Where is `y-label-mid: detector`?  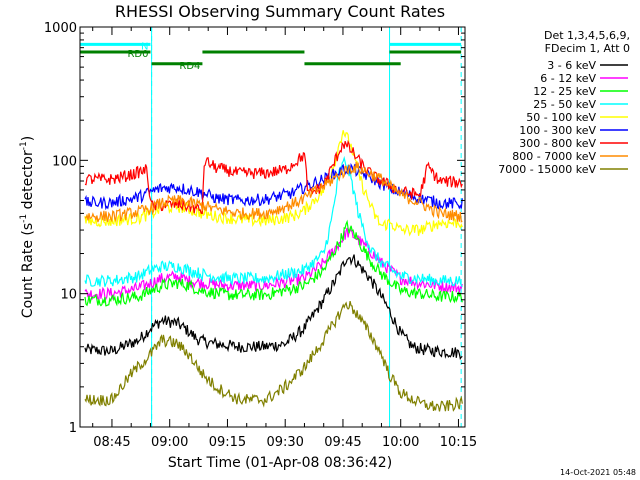 y-label-mid: detector is located at coordinates (28, 182).